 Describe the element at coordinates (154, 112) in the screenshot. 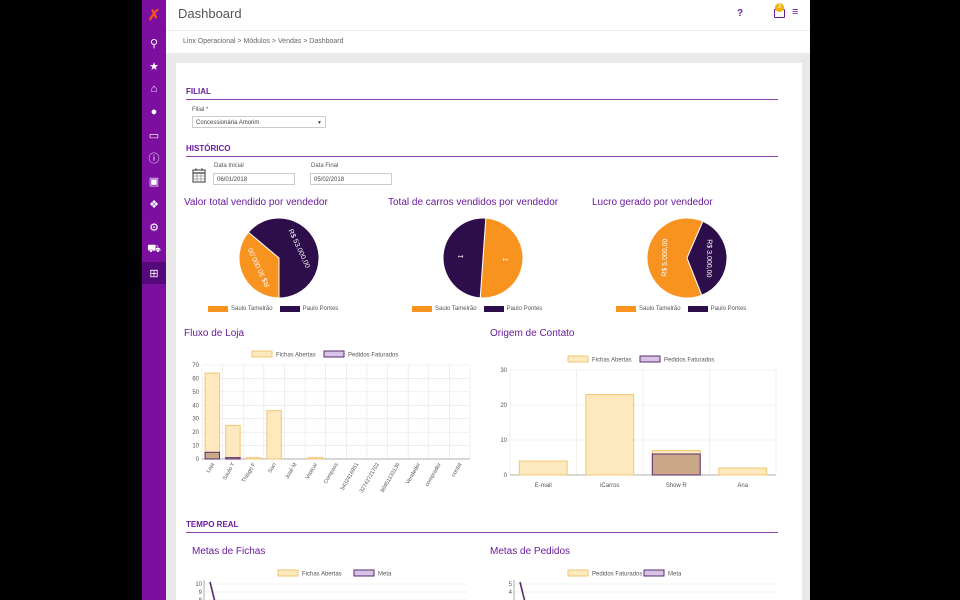

I see `user-icon: ●` at that location.